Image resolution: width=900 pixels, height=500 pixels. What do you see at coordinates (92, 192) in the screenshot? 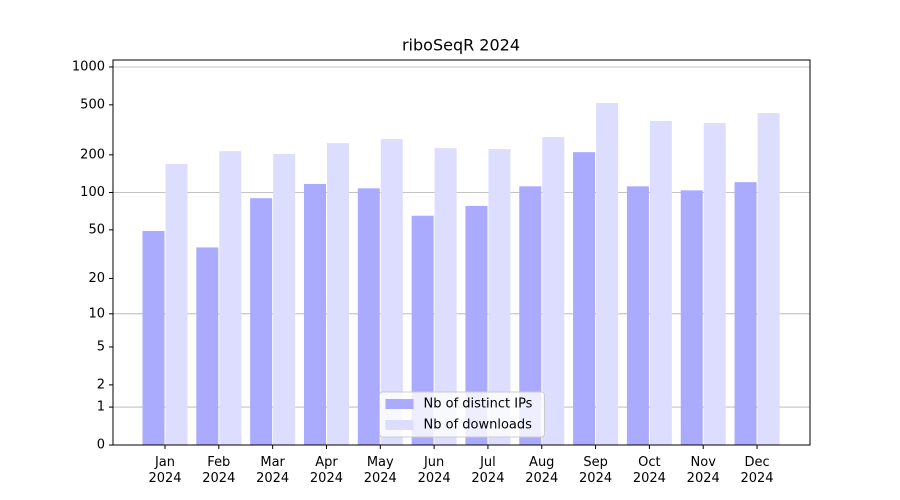
I see `y-tick-label: 100` at bounding box center [92, 192].